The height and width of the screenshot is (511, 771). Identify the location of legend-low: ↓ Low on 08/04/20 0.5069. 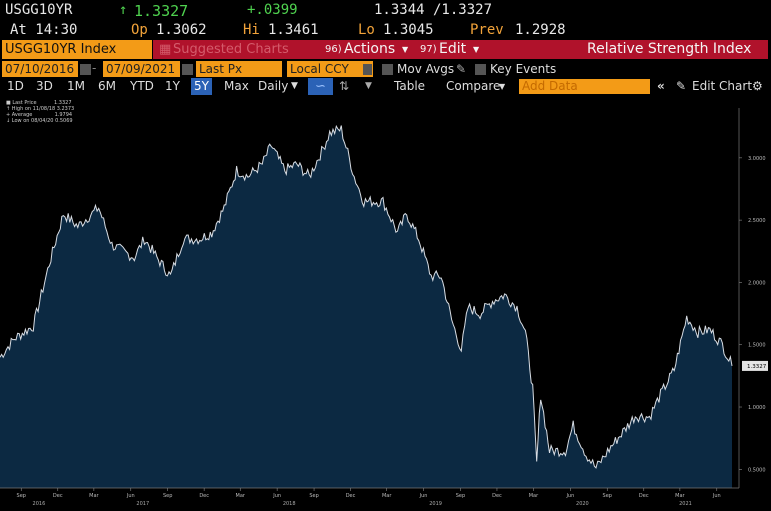
(39, 121).